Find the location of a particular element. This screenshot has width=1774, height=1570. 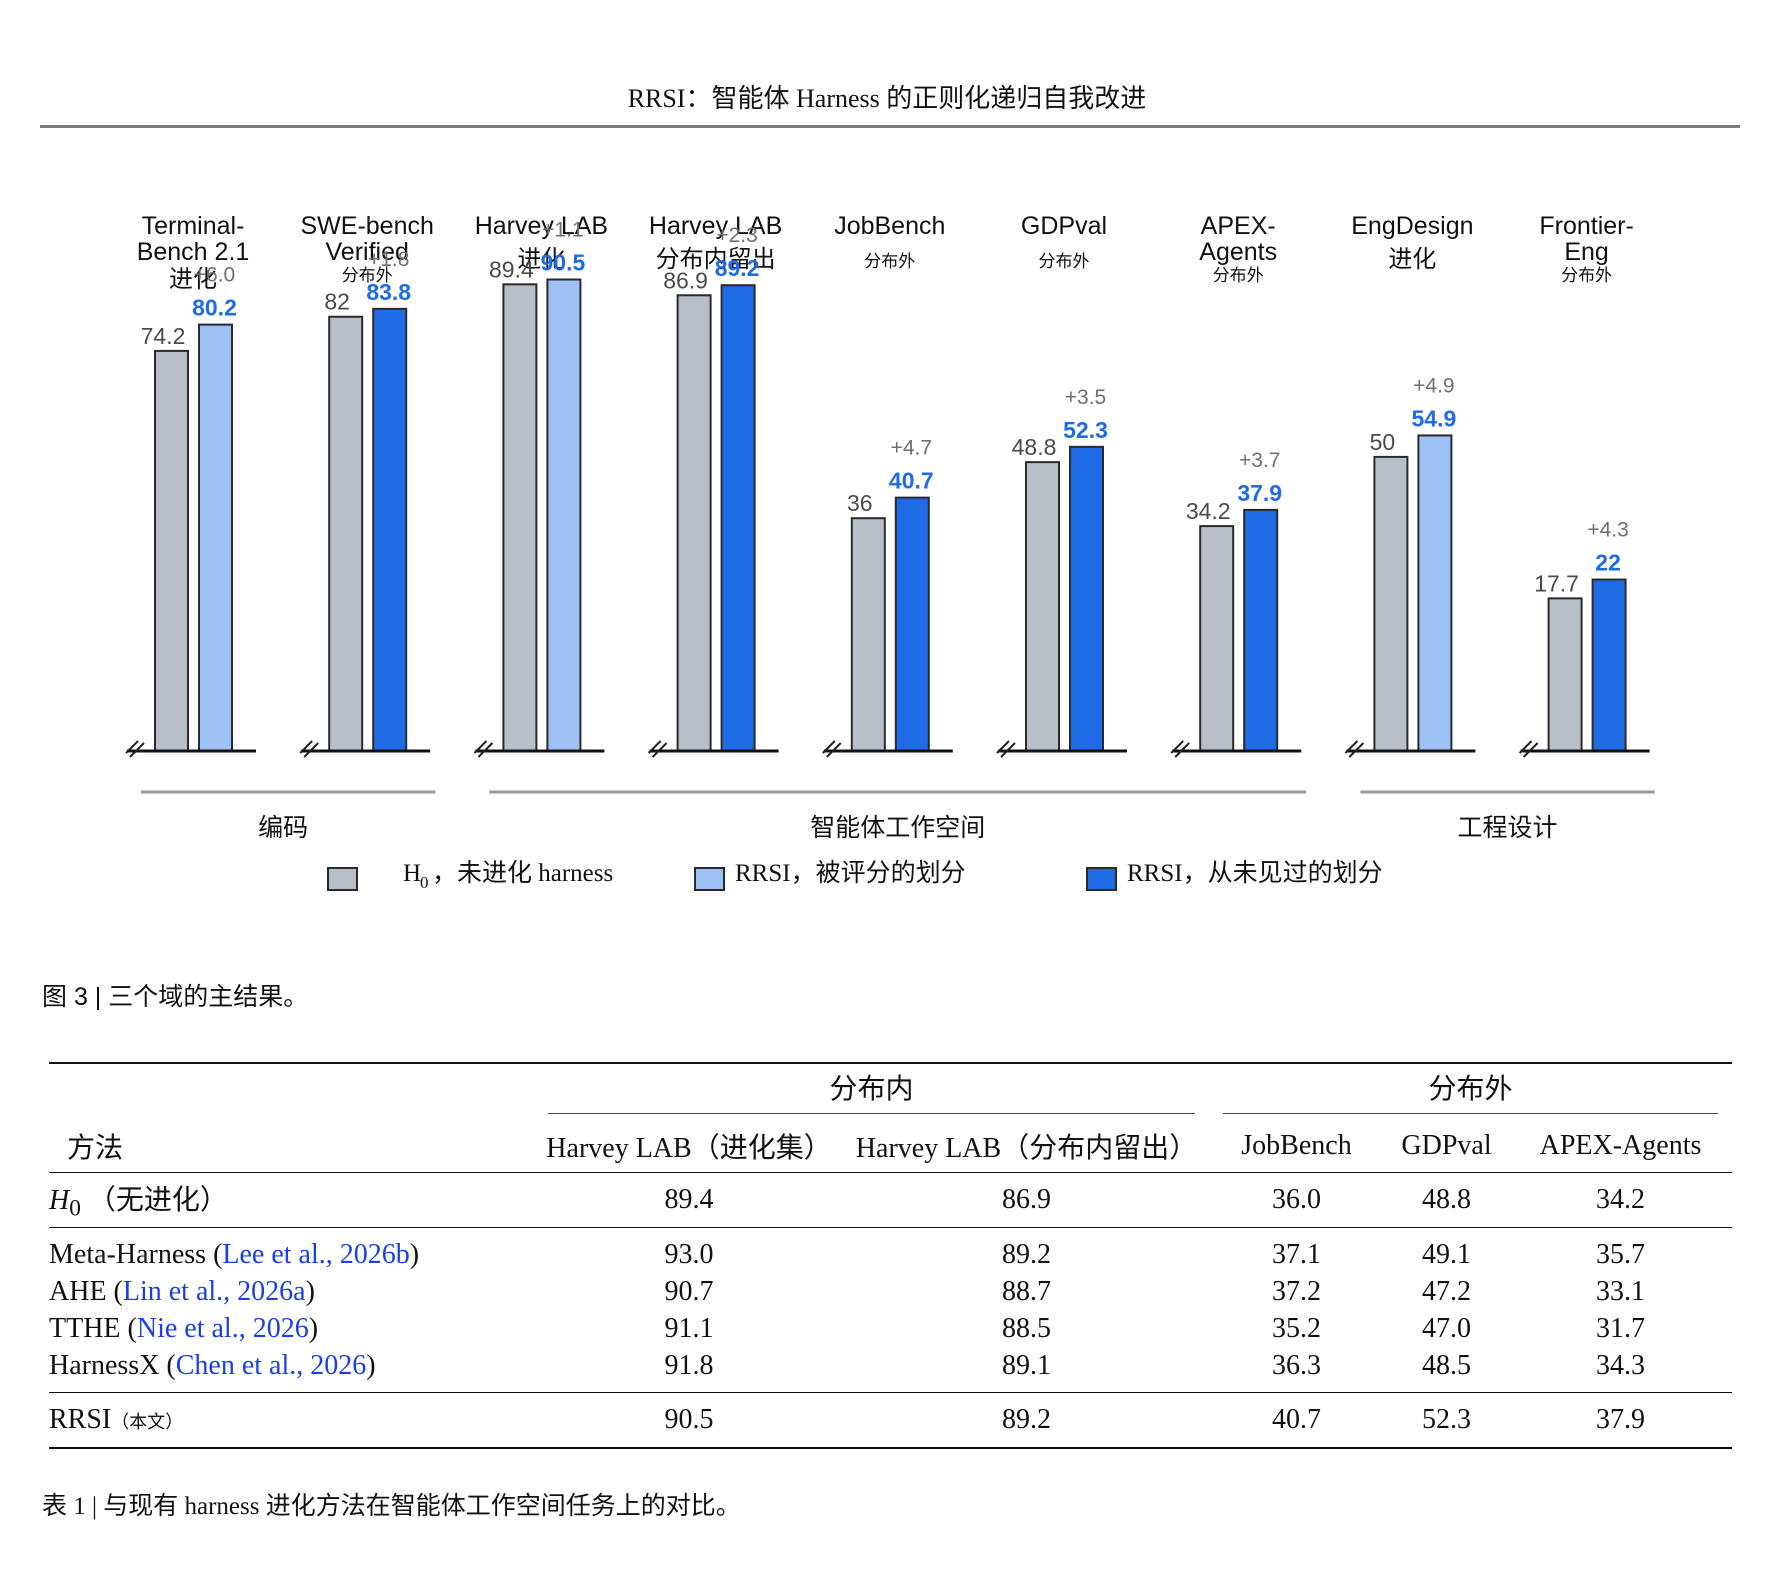

value-cell: 88.7 is located at coordinates (1026, 1291).